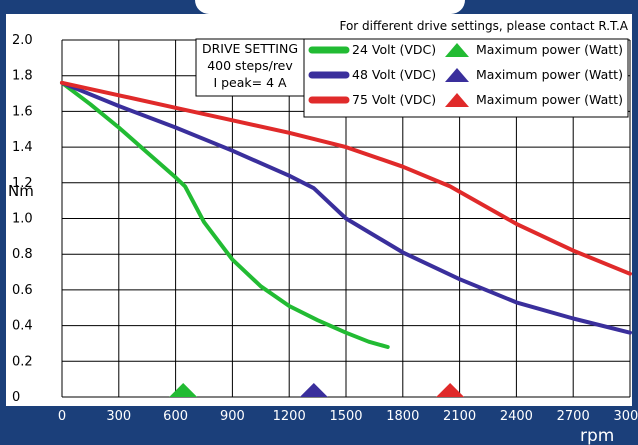  What do you see at coordinates (16, 397) in the screenshot?
I see `y-tick-label: 0` at bounding box center [16, 397].